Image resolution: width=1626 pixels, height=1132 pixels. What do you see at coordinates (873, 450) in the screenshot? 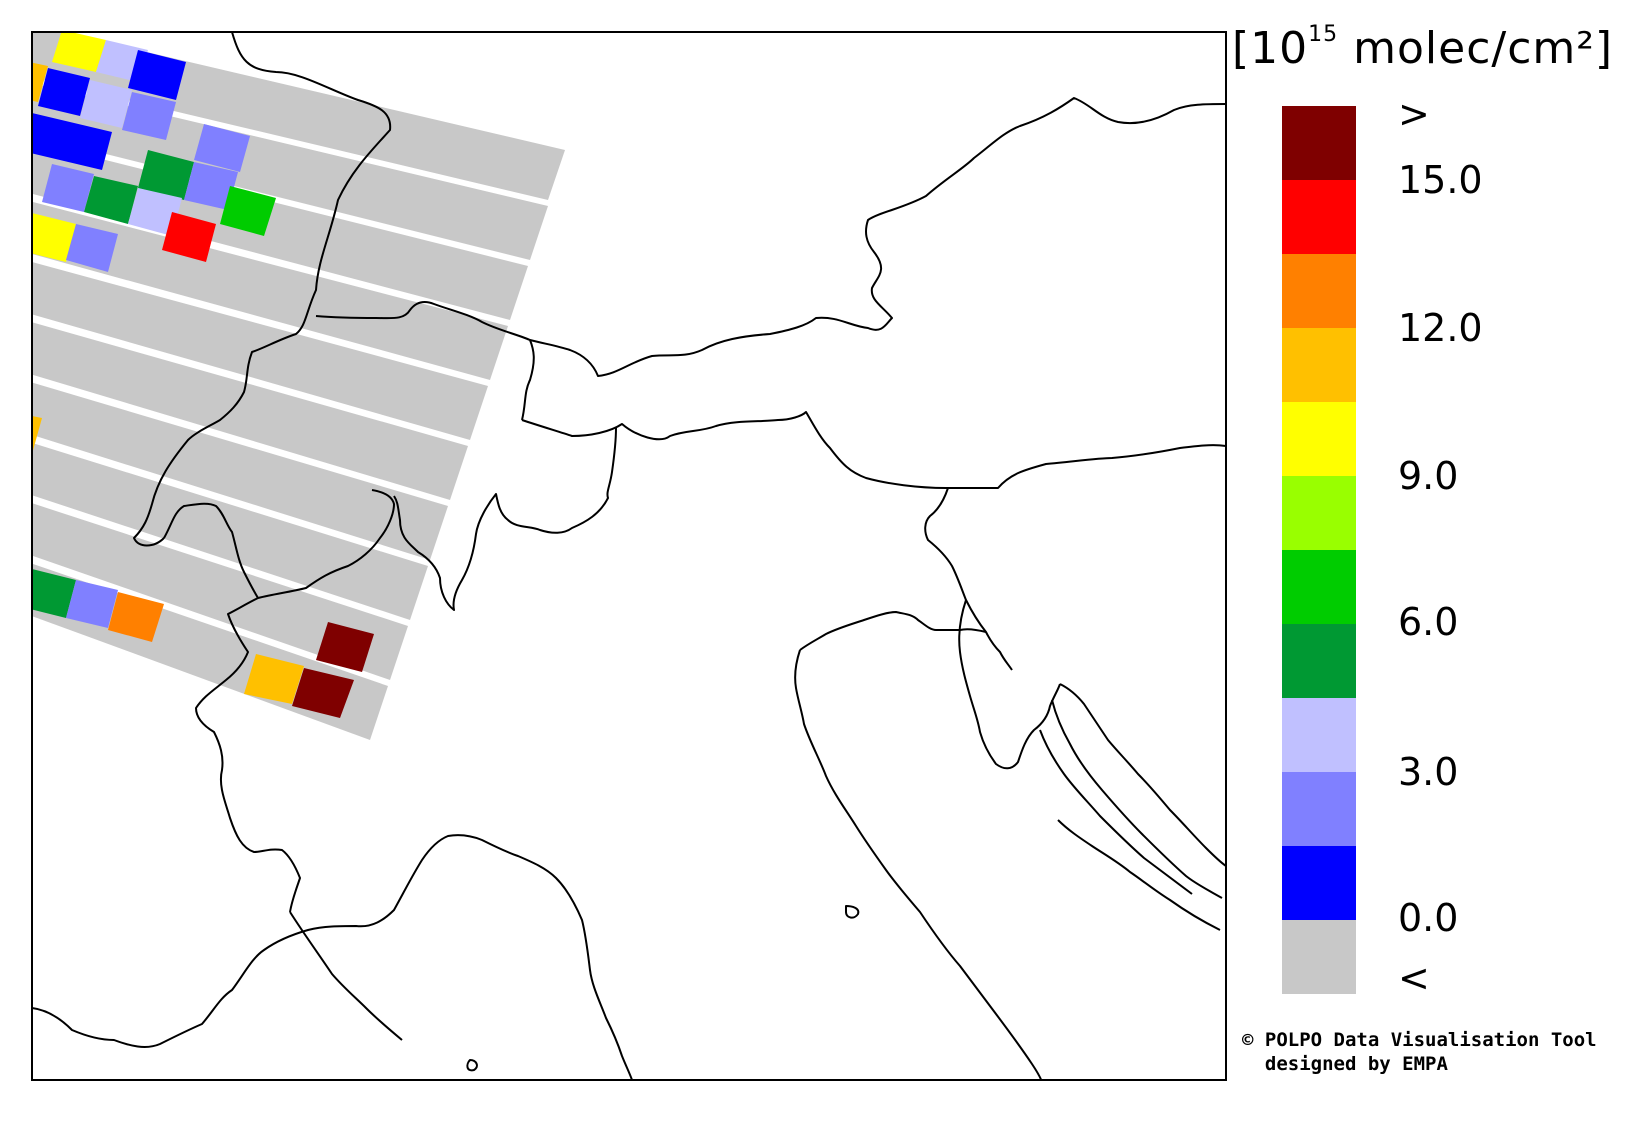
I see `border-austria-italy` at bounding box center [873, 450].